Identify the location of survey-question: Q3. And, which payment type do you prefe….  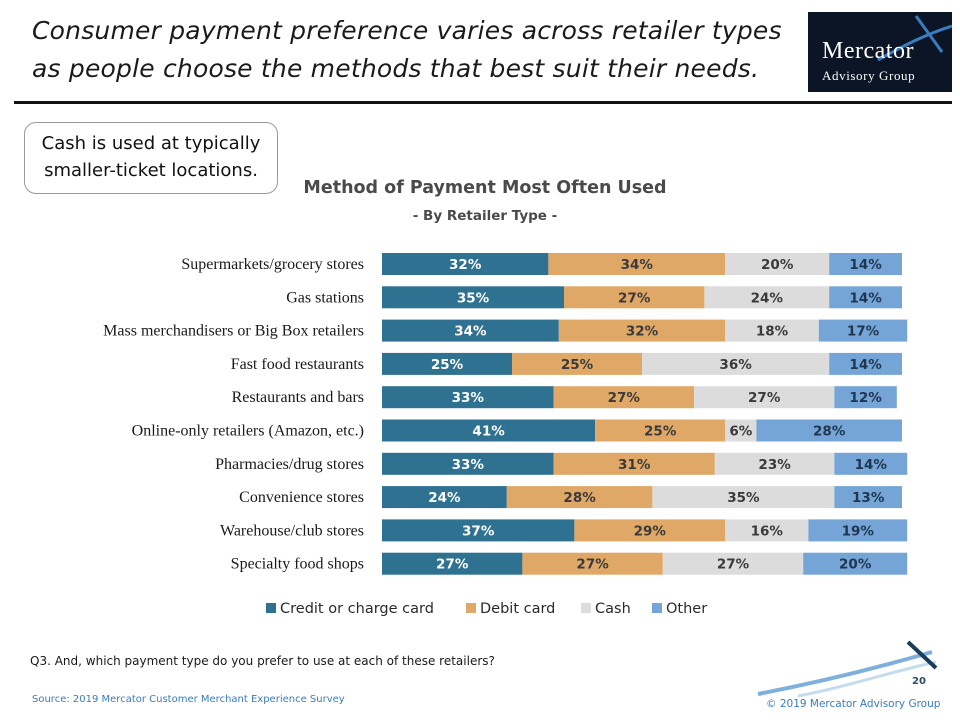
(262, 661).